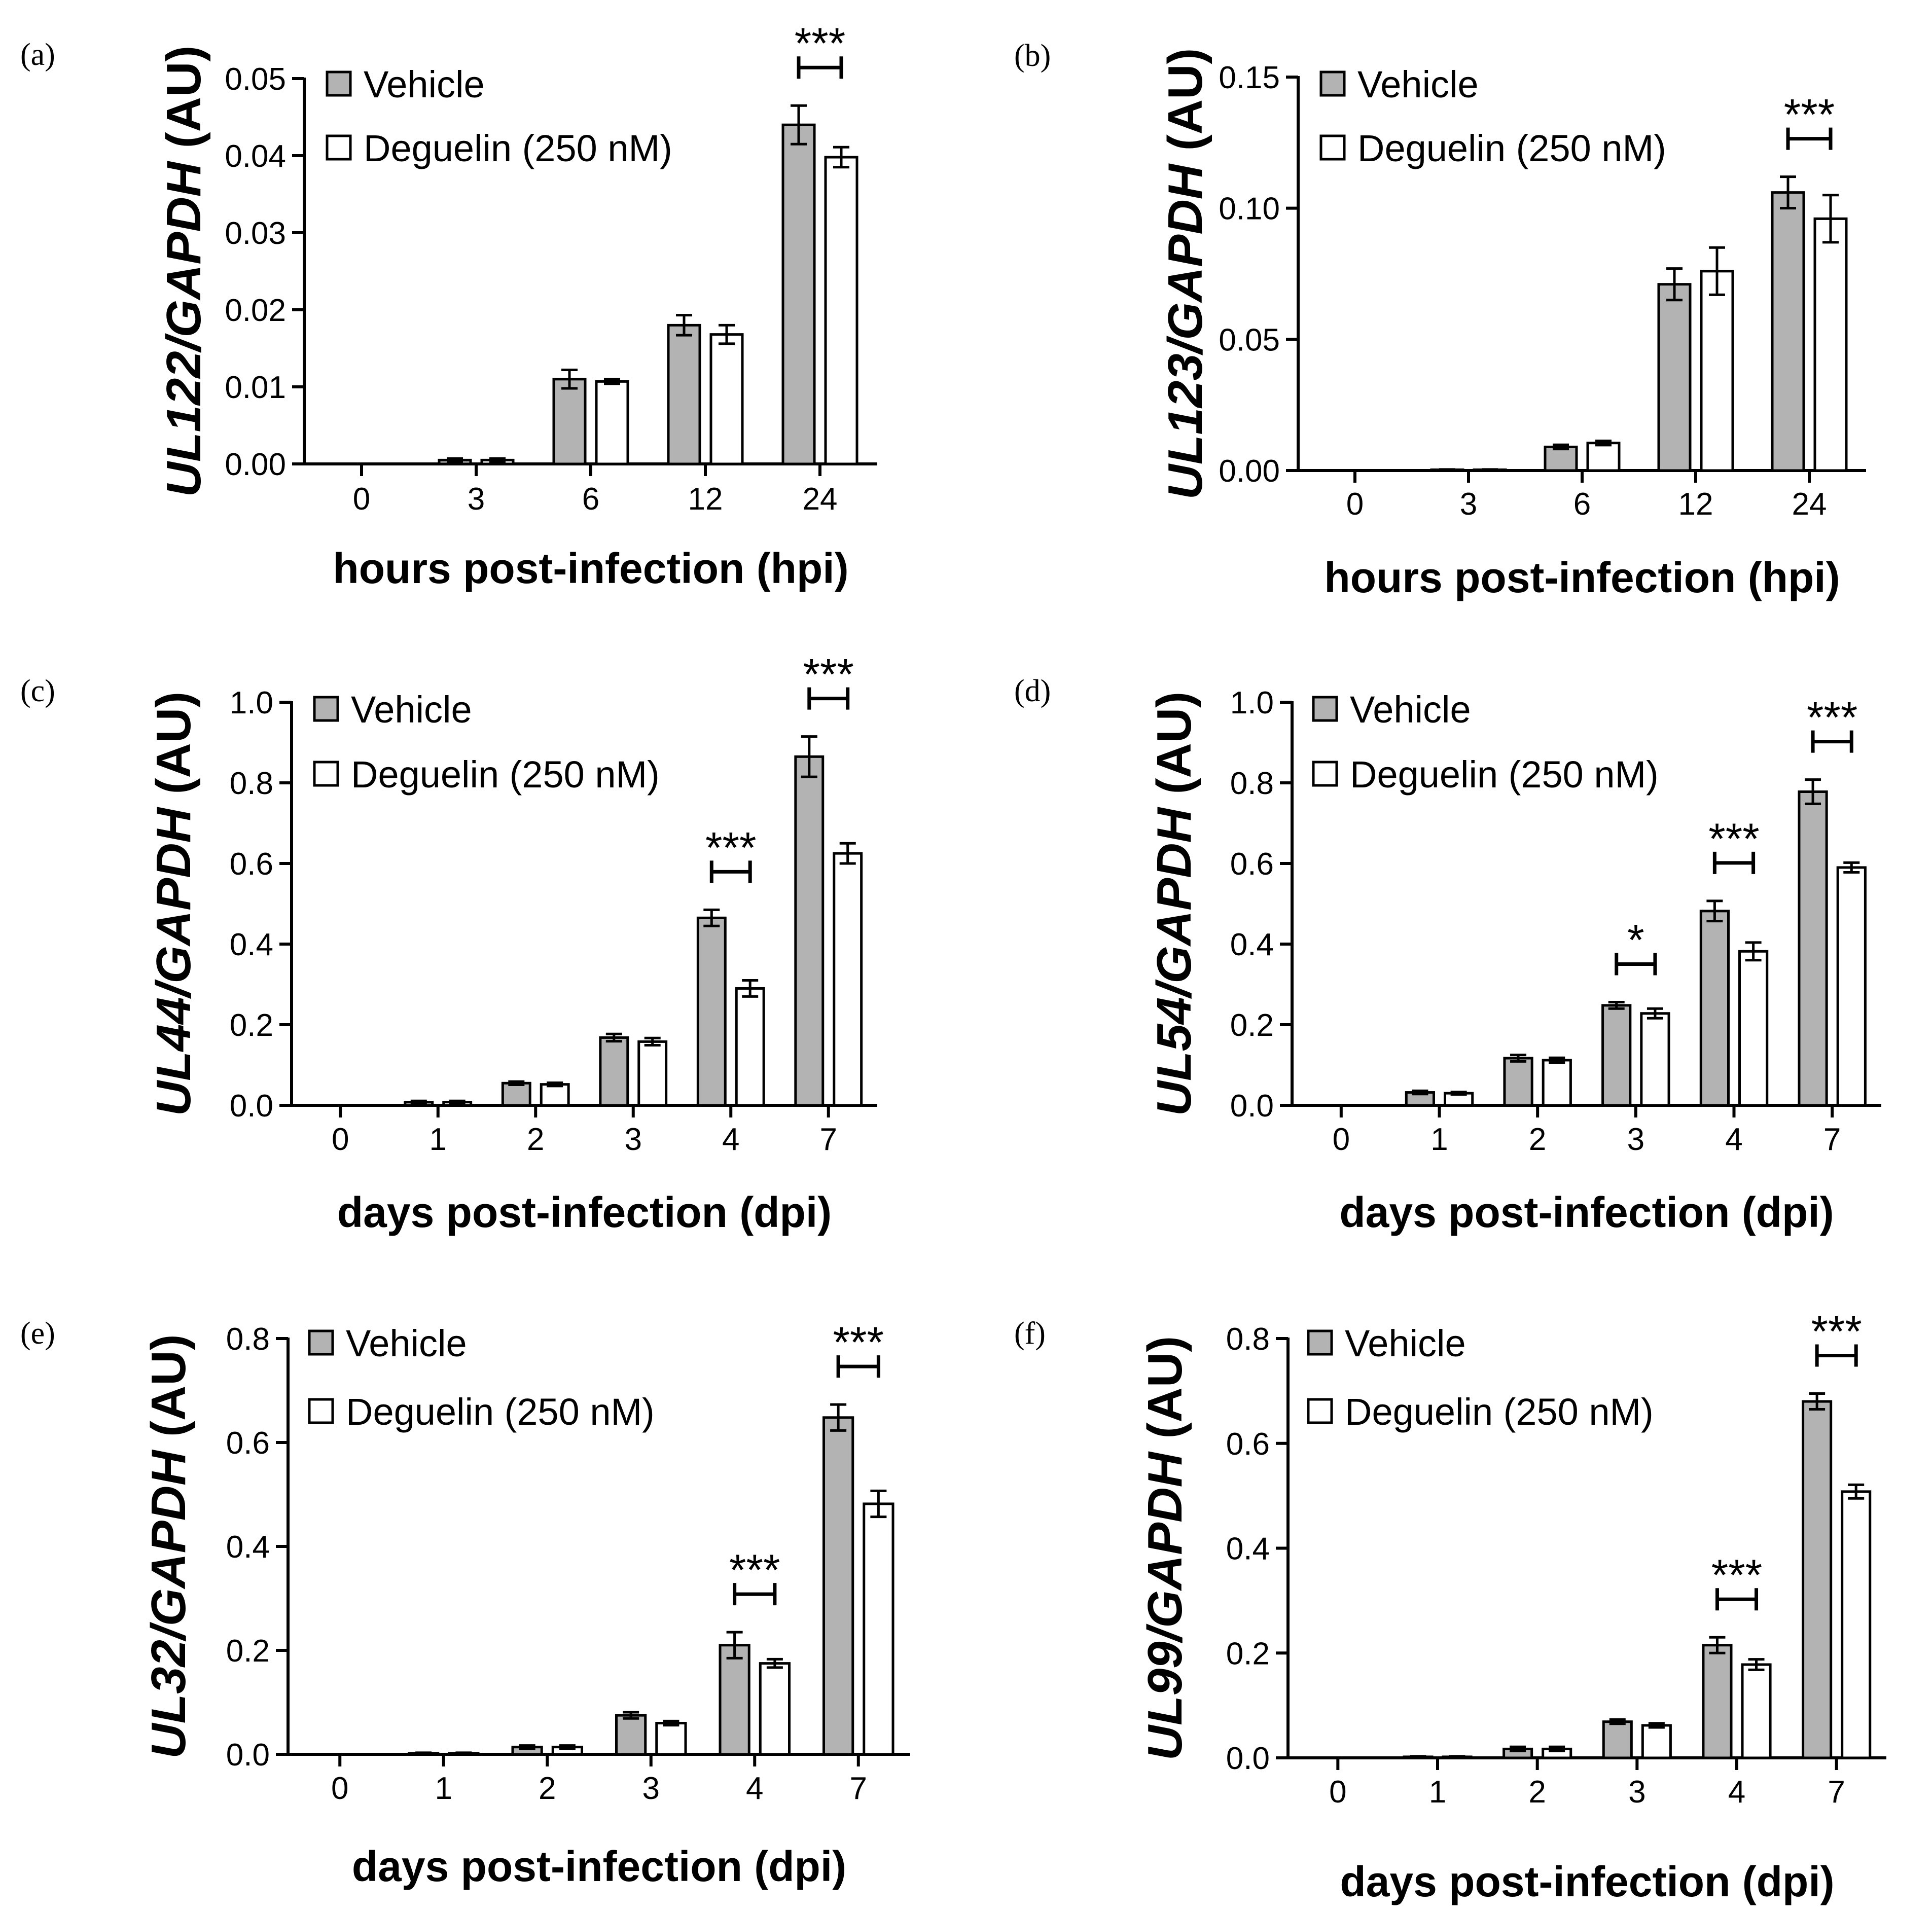 This screenshot has width=1932, height=1912. Describe the element at coordinates (326, 774) in the screenshot. I see `legend-swatch-deguelin` at that location.